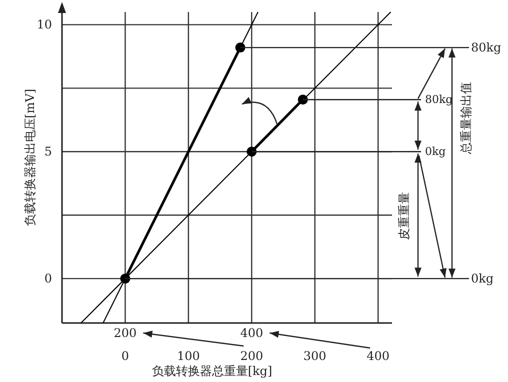 This screenshot has height=382, width=508. Describe the element at coordinates (466, 118) in the screenshot. I see `text: 总重量输出值` at that location.